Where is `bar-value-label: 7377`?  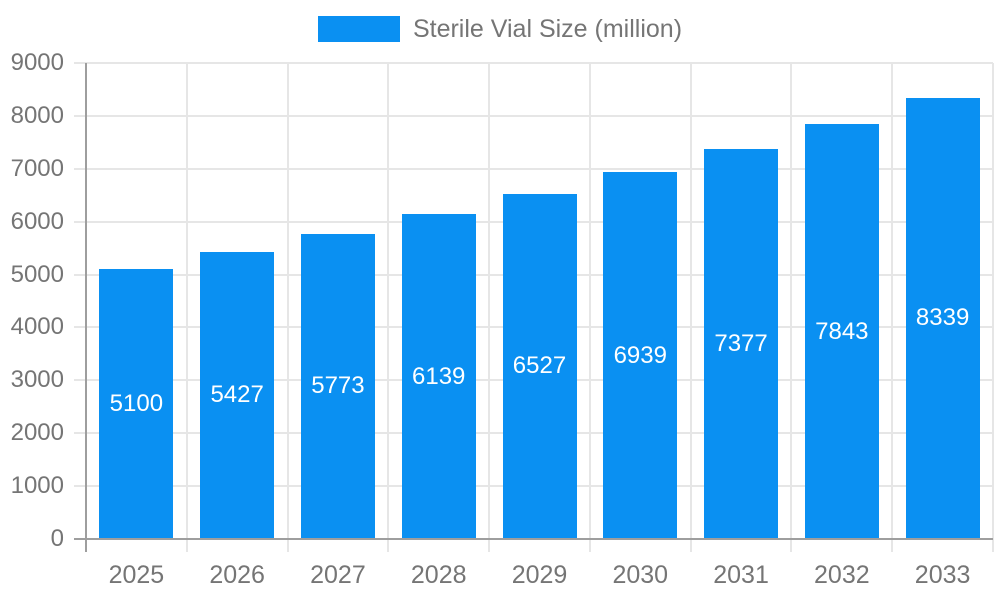
bar-value-label: 7377 is located at coordinates (741, 343).